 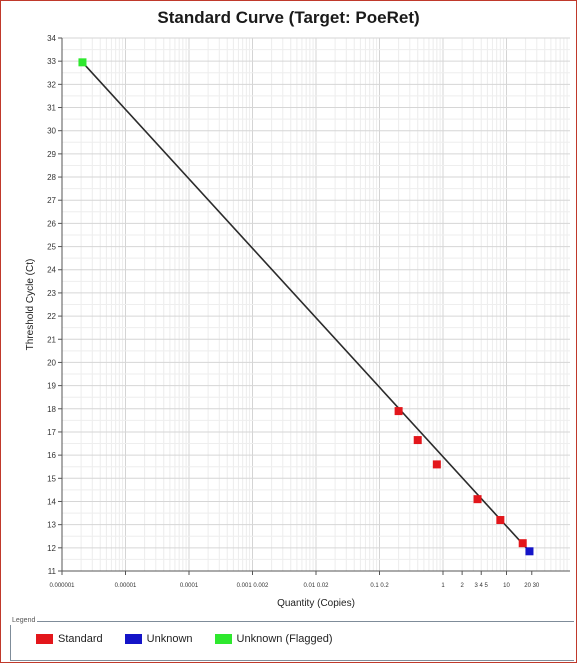 I want to click on x-tick-label: 0.000001, so click(x=62, y=586).